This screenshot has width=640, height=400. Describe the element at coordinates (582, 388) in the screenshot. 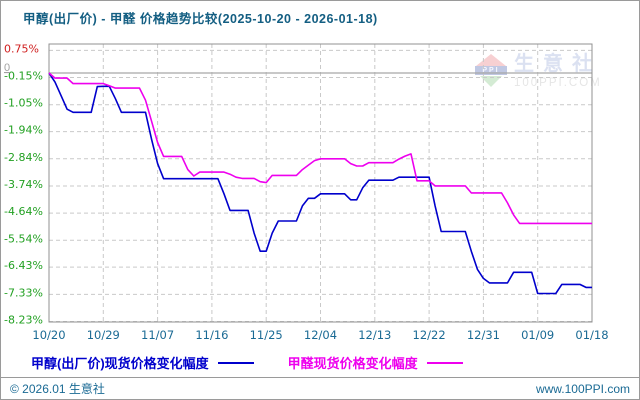

I see `footer-site-link: www.100PPI.com` at that location.